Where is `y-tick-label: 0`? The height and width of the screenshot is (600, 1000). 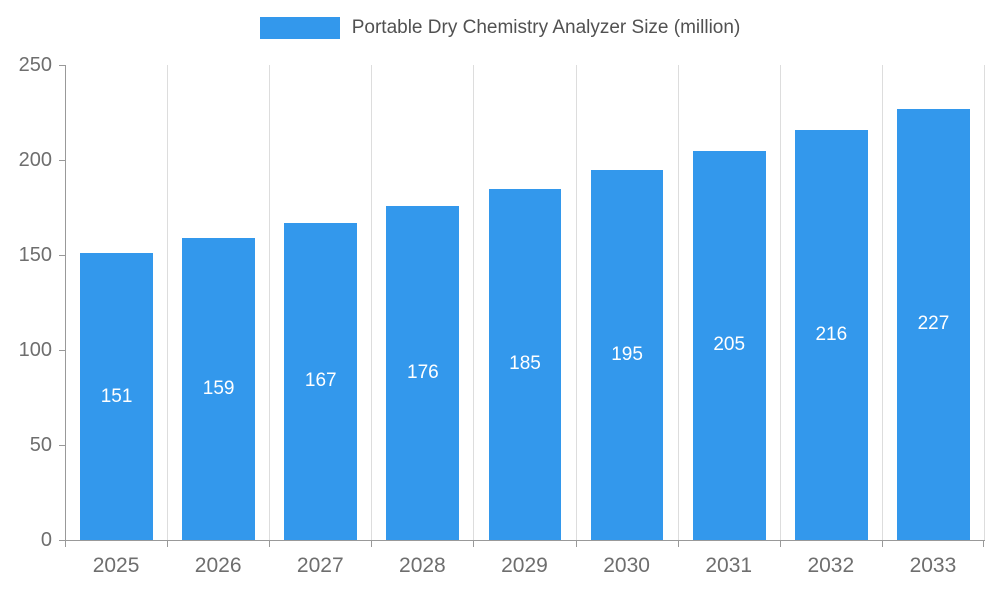 y-tick-label: 0 is located at coordinates (46, 540).